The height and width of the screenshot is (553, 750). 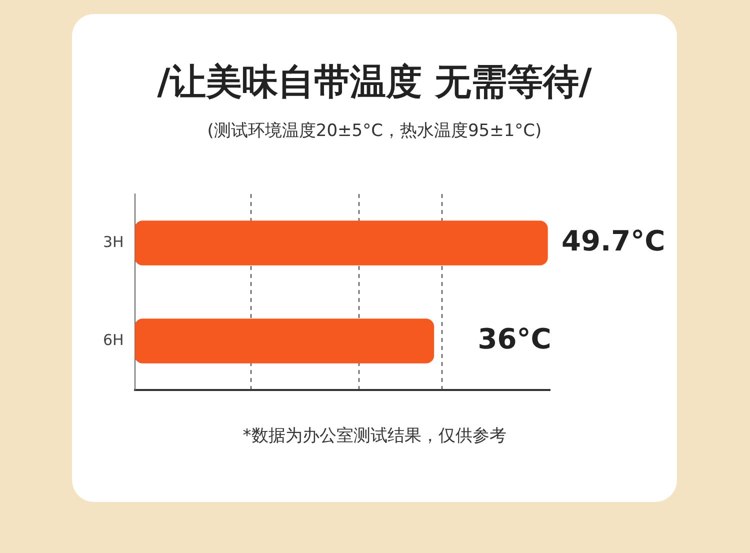 What do you see at coordinates (374, 83) in the screenshot?
I see `chart-title: /让美味自带温度 无需等待/` at bounding box center [374, 83].